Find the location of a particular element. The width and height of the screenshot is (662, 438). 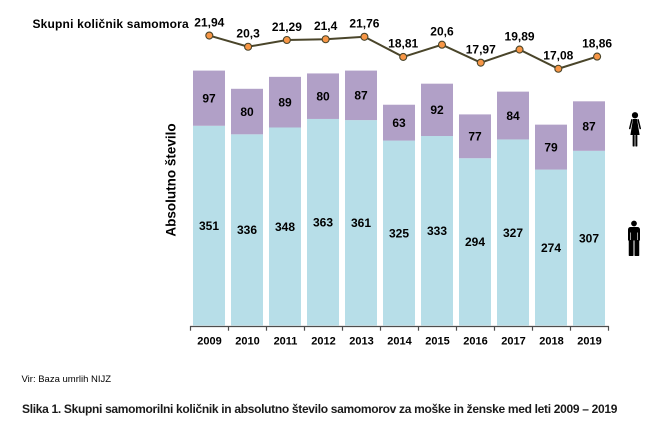

bar-label-female-2017: 84 is located at coordinates (513, 116).